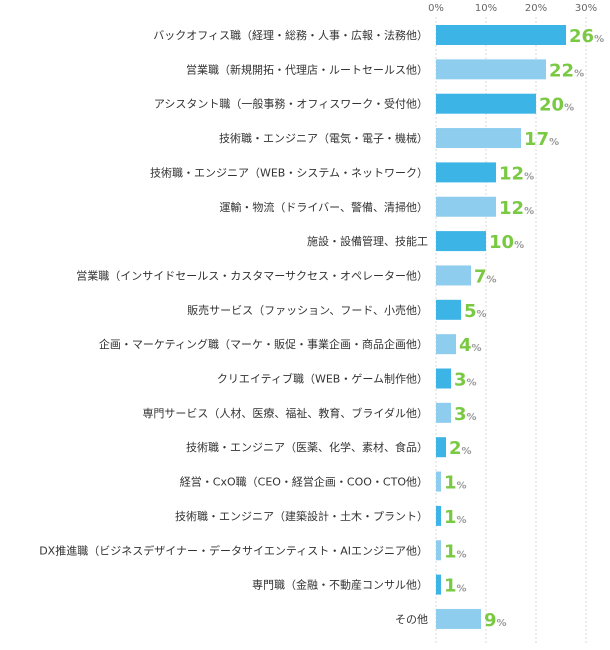 The height and width of the screenshot is (650, 610). What do you see at coordinates (307, 447) in the screenshot?
I see `category-label: 技術職・エンジニア（医薬、化学、素材、食品）` at bounding box center [307, 447].